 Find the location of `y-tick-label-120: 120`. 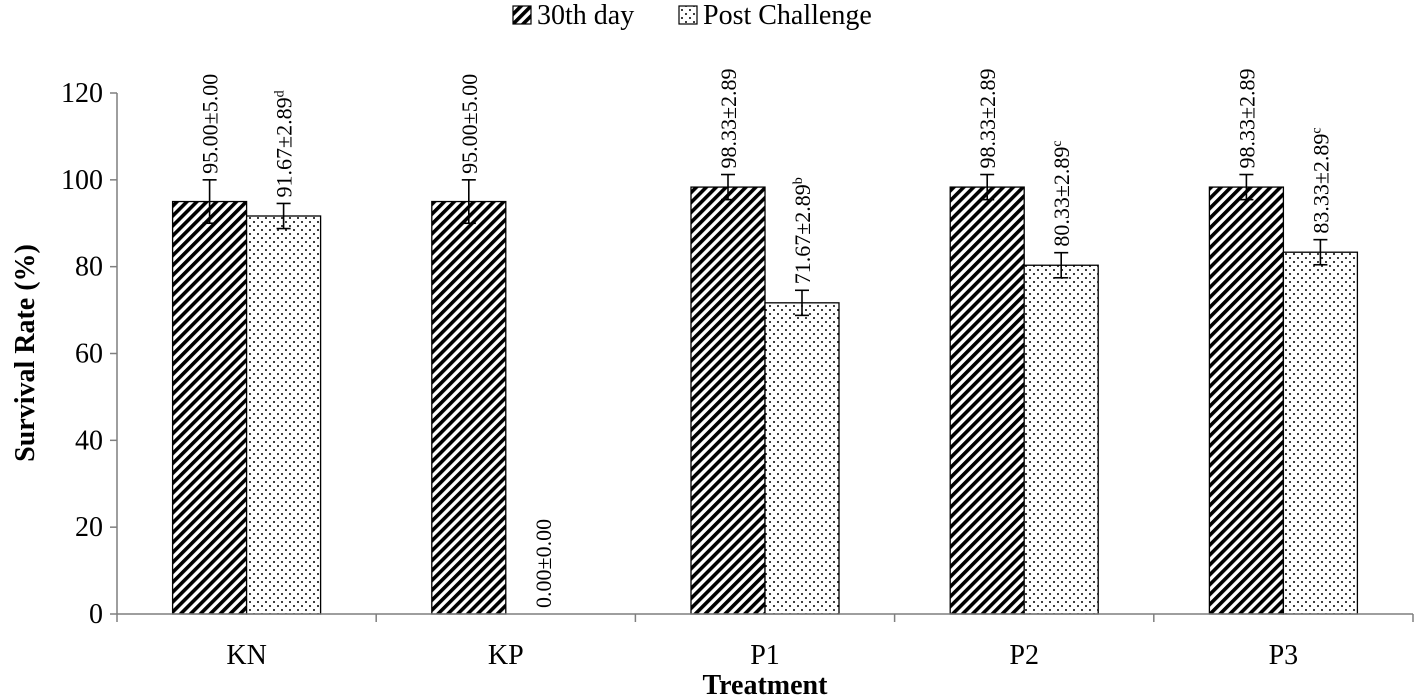

y-tick-label-120: 120 is located at coordinates (82, 93).